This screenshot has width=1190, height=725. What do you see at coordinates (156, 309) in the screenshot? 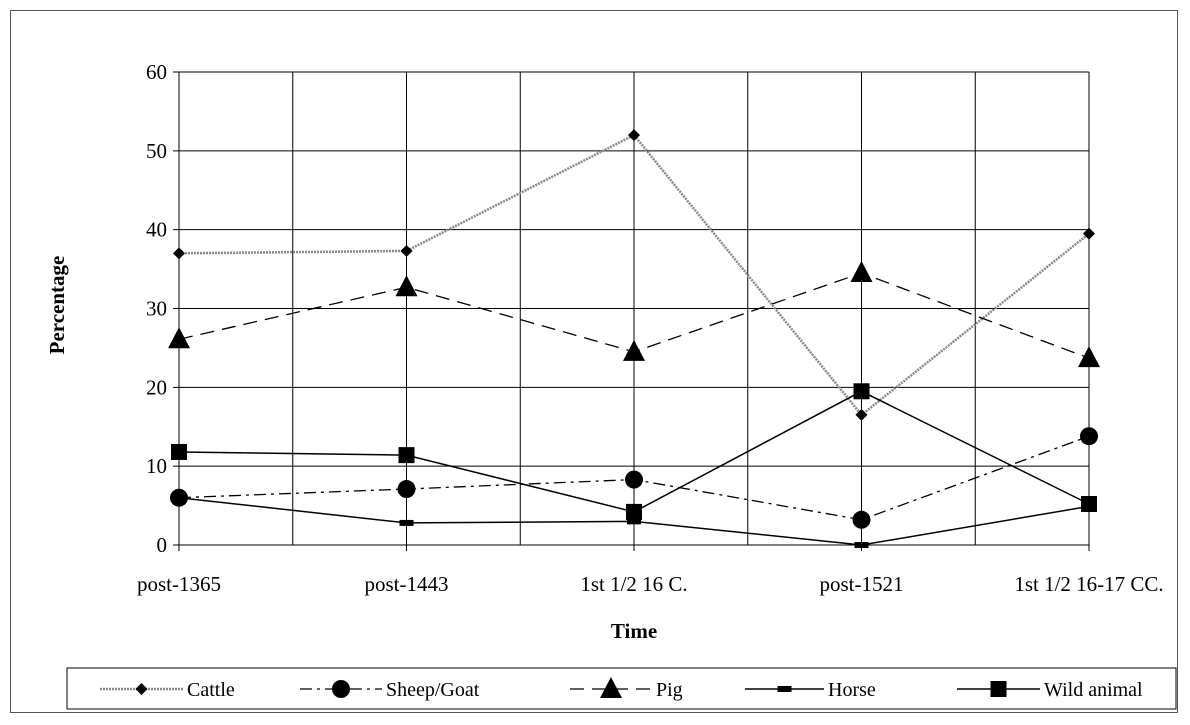
I see `y-tick-label: 30` at bounding box center [156, 309].